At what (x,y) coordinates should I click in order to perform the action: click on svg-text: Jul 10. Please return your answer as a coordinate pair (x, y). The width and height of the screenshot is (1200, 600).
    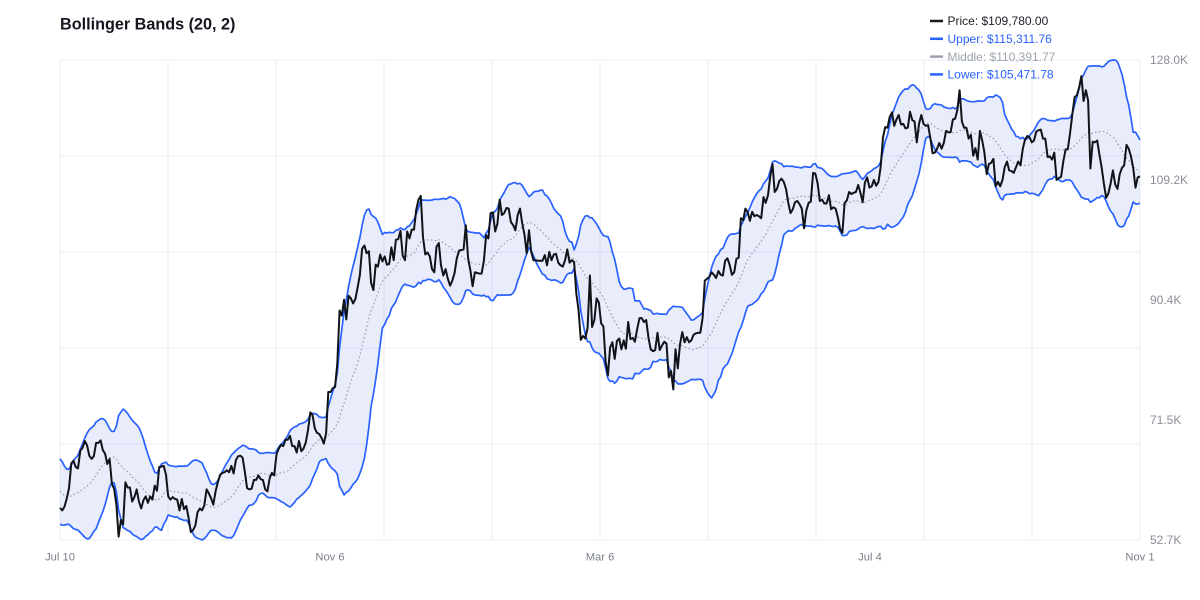
    Looking at the image, I should click on (60, 558).